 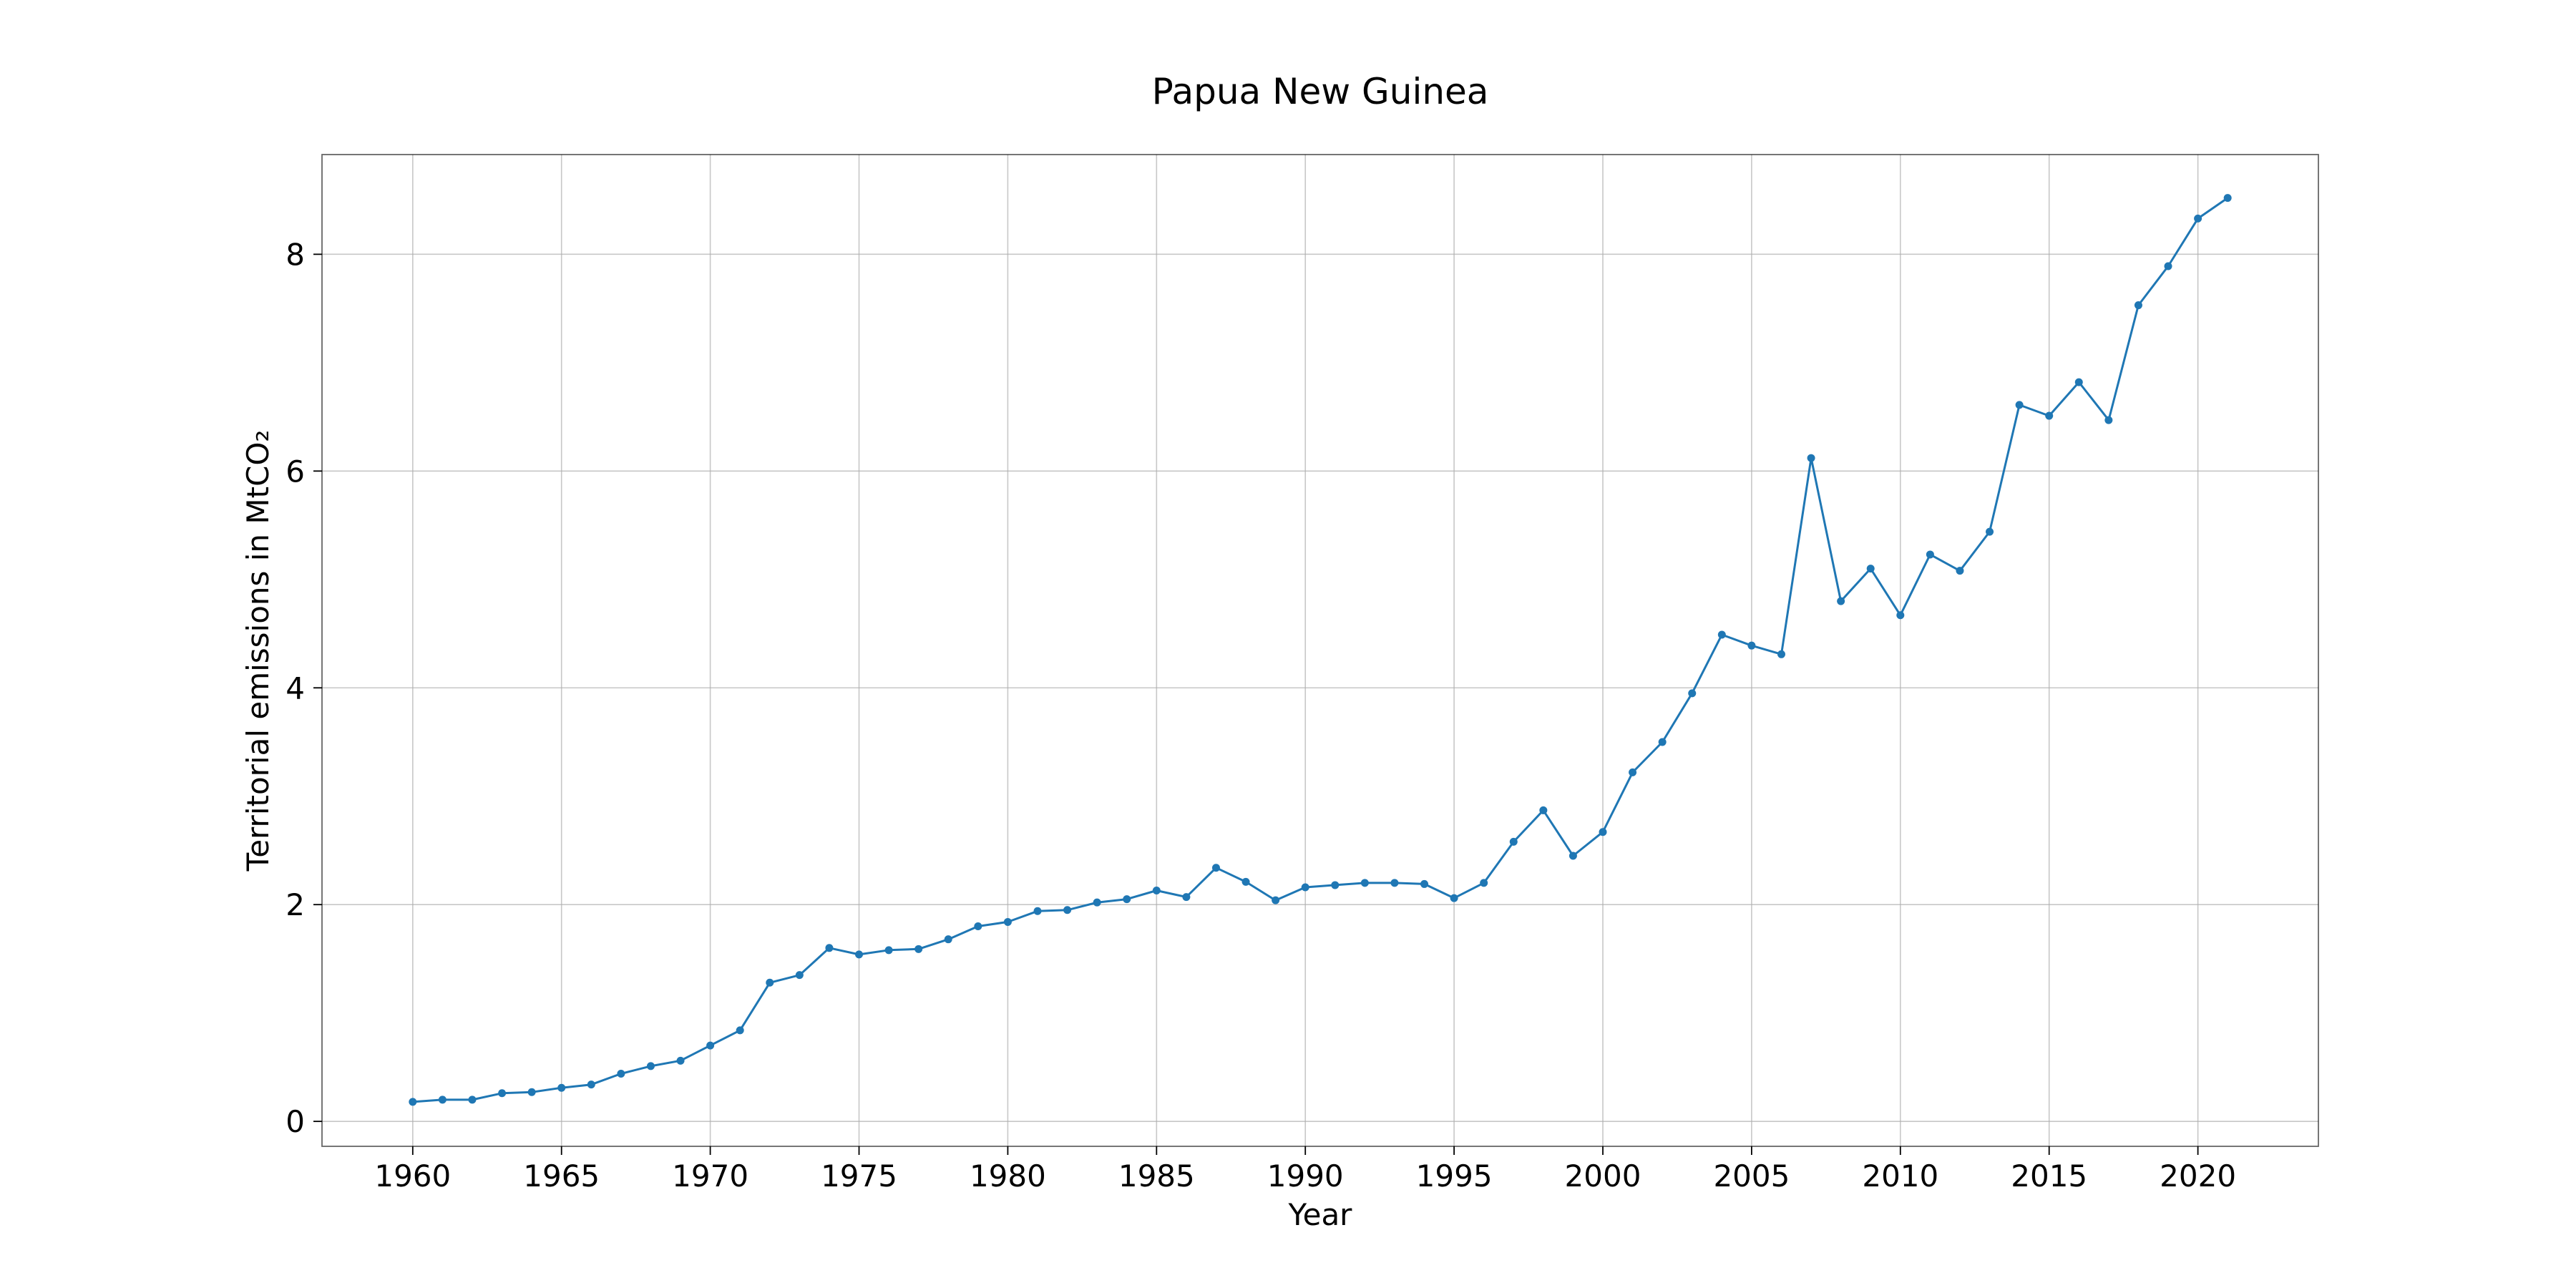 What do you see at coordinates (1320, 1214) in the screenshot?
I see `x-axis-label: Year` at bounding box center [1320, 1214].